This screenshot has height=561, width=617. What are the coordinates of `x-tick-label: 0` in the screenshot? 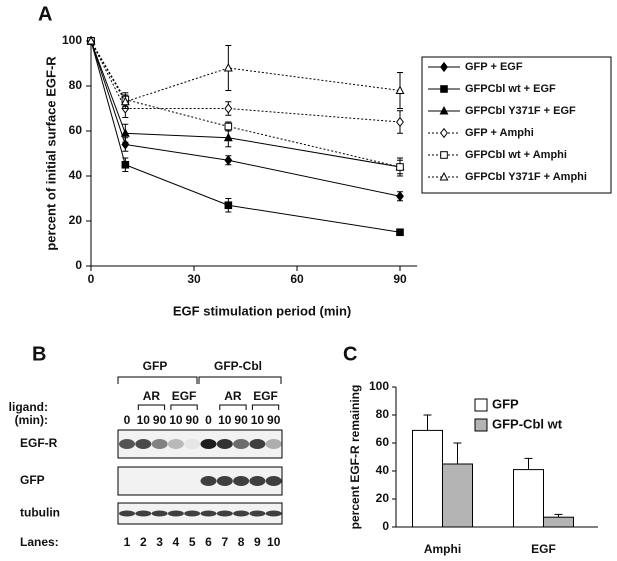 It's located at (91, 279).